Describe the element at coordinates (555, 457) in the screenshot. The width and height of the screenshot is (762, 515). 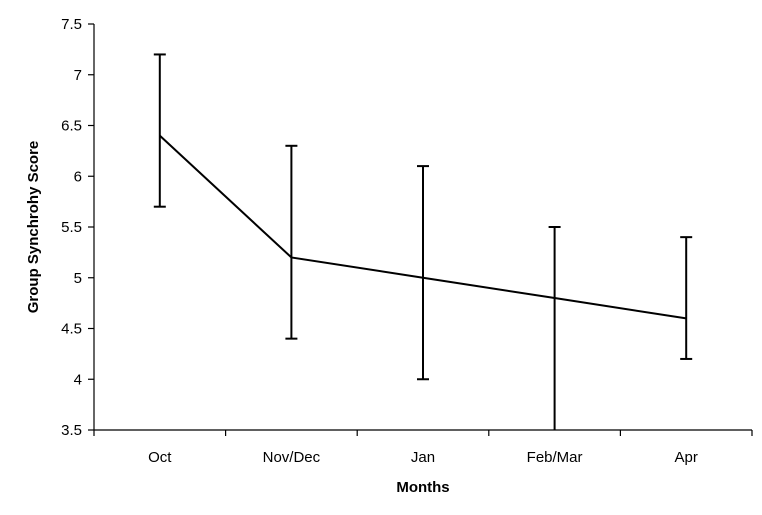
I see `x-tick-label: Feb/Mar` at that location.